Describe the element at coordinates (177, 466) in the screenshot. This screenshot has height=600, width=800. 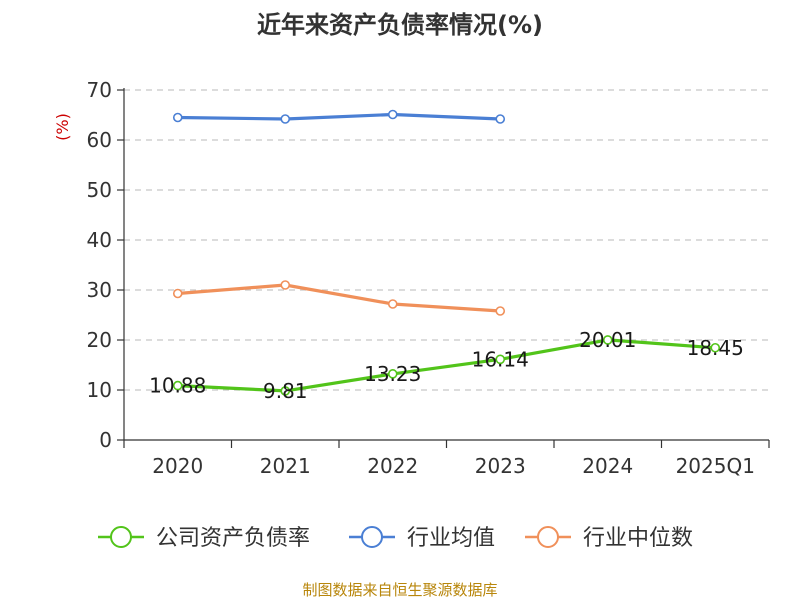
I see `x-tick-label: 2020` at that location.